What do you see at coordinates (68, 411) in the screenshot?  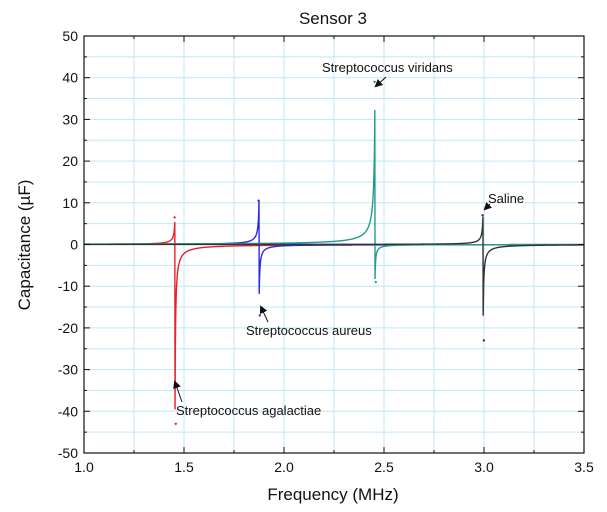 I see `y-tick-label: -40` at bounding box center [68, 411].